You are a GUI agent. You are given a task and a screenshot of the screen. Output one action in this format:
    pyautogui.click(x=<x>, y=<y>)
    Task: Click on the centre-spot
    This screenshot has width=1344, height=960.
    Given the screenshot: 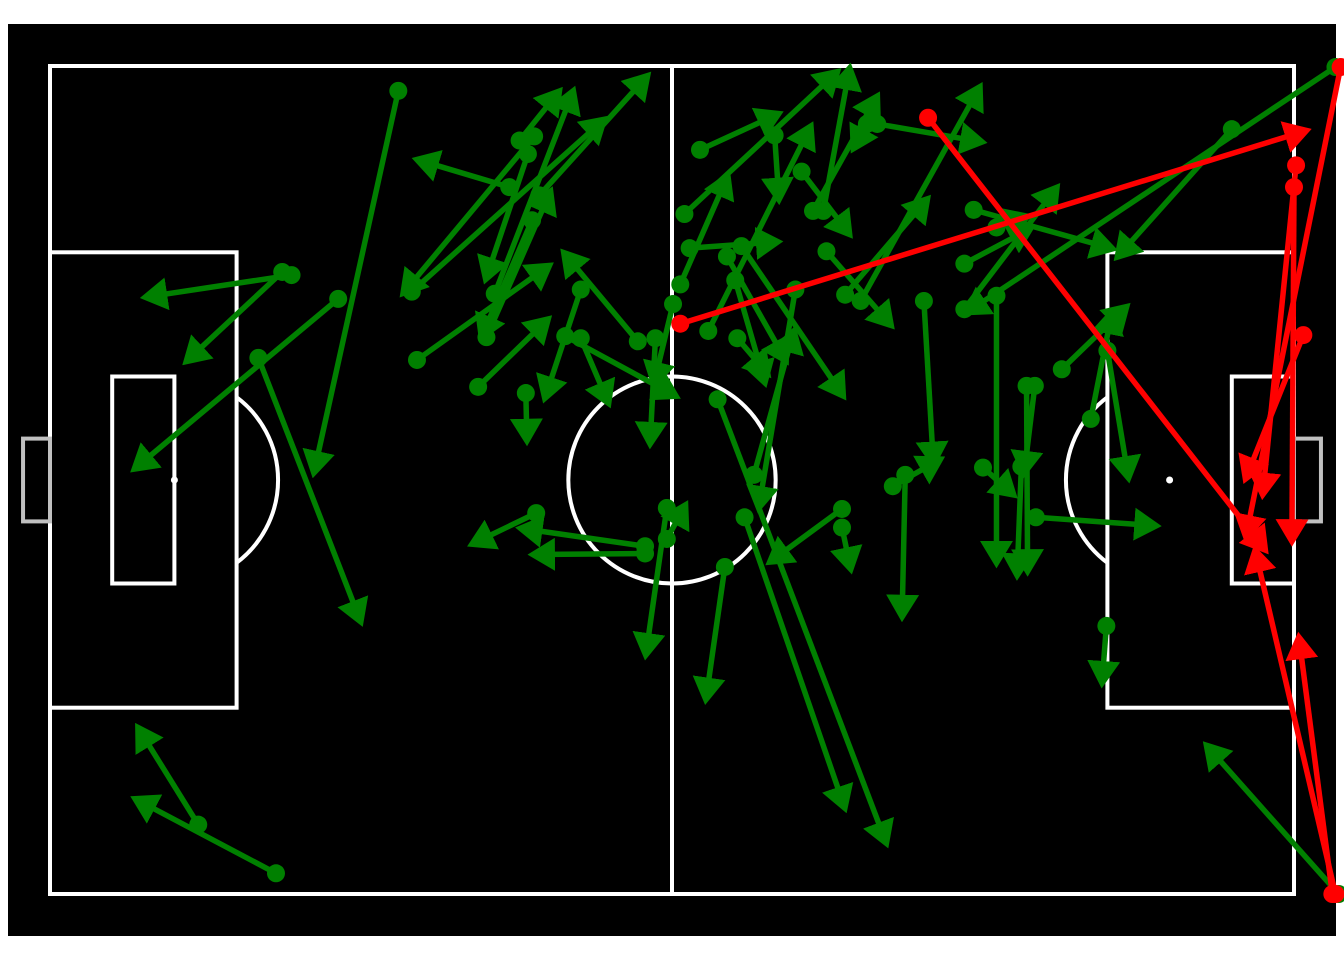 What is the action you would take?
    pyautogui.click(x=672, y=480)
    